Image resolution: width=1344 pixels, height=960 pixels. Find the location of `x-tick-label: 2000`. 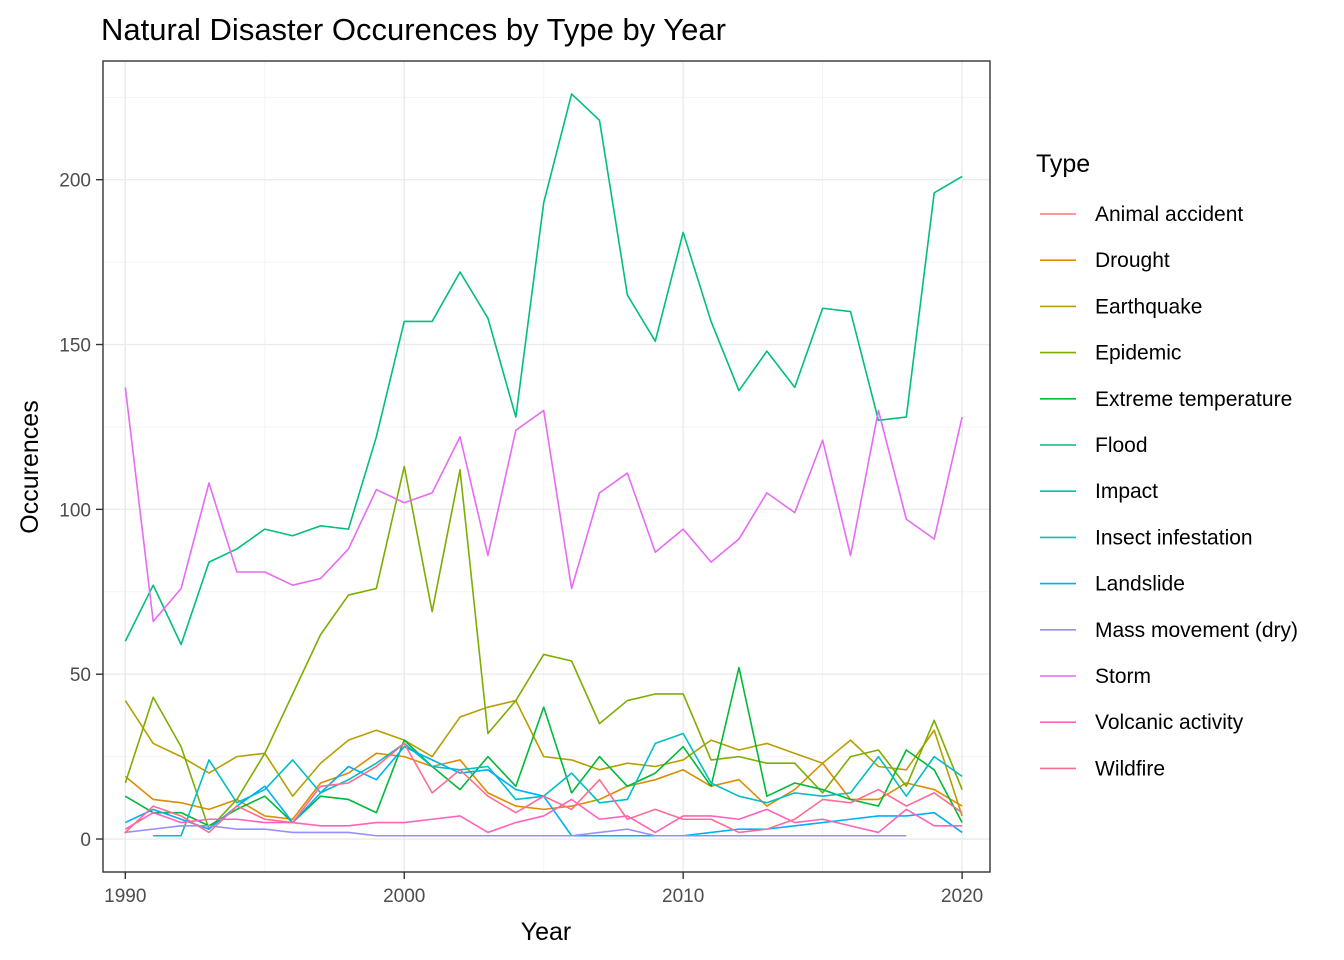

x-tick-label: 2000 is located at coordinates (404, 896).